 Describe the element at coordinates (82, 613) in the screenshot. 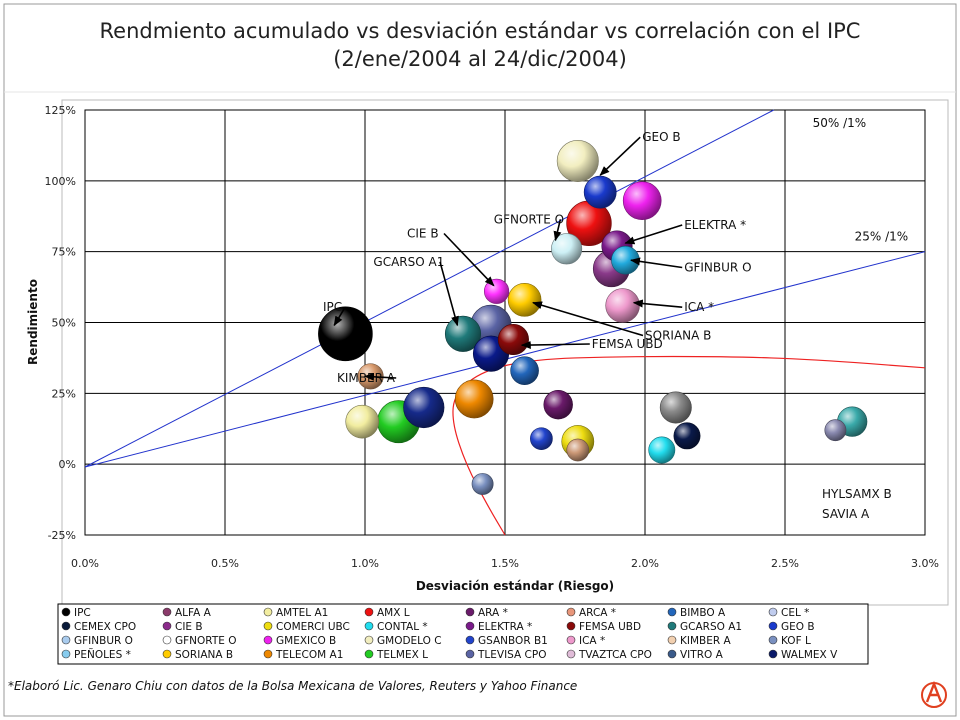

I see `legend-label: IPC` at that location.